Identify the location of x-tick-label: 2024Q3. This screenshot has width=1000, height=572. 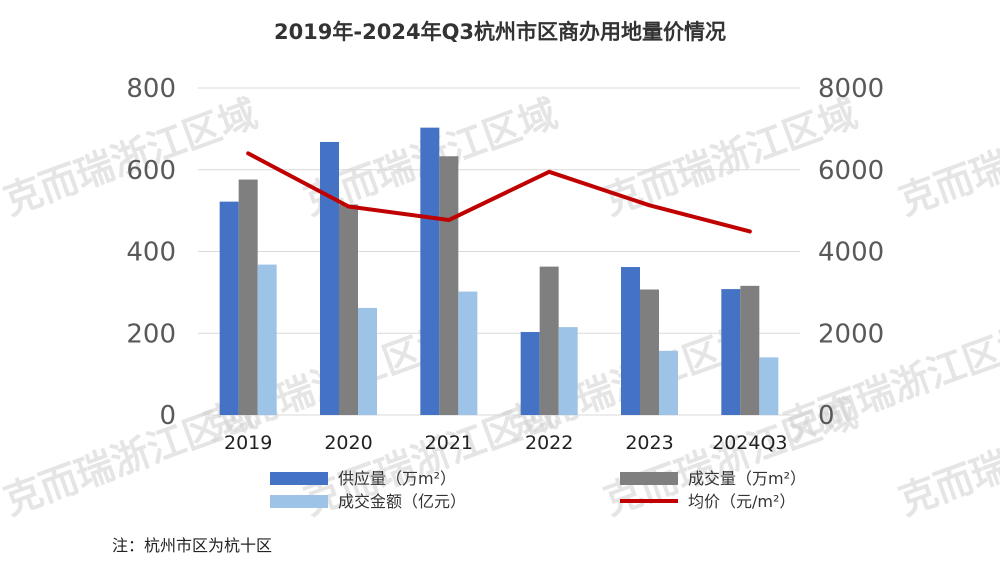
(749, 443).